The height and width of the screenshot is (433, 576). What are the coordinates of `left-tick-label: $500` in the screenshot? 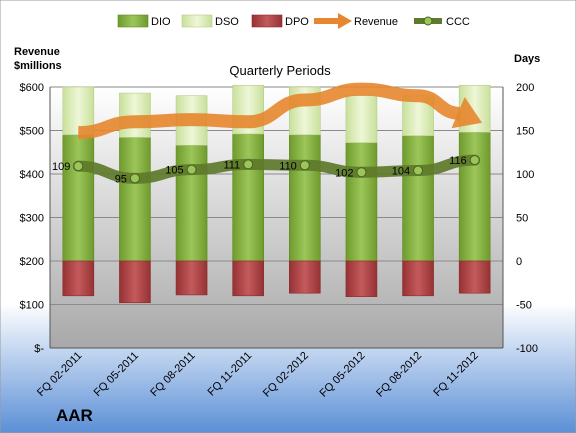 It's located at (32, 132).